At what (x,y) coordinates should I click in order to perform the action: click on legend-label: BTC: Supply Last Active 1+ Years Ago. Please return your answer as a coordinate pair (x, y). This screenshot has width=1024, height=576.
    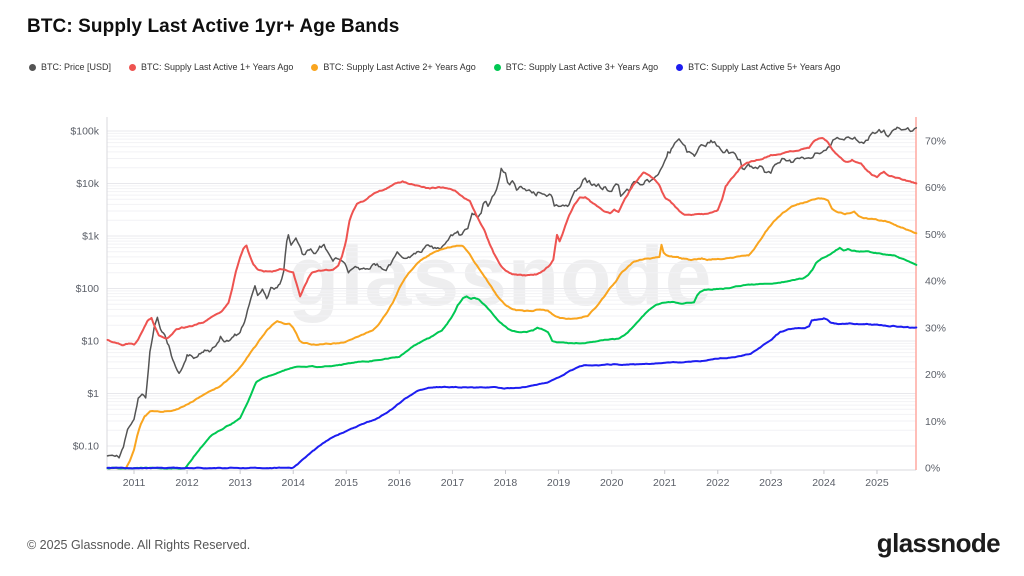
    Looking at the image, I should click on (217, 67).